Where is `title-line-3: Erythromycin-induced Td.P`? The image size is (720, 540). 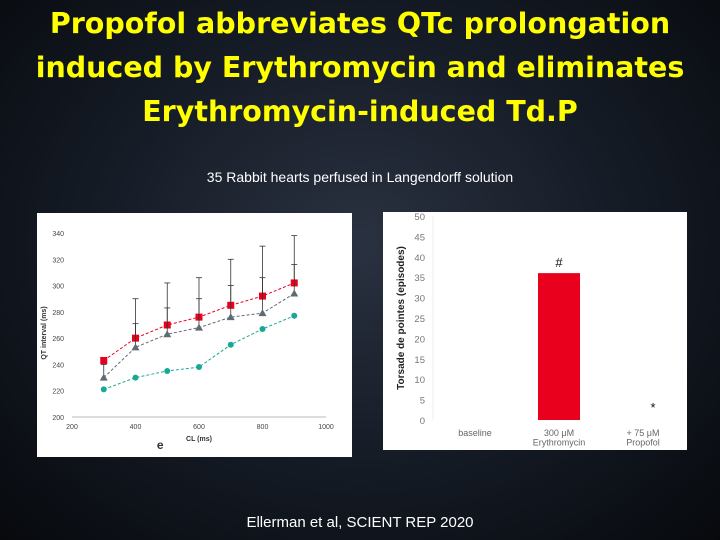
title-line-3: Erythromycin-induced Td.P is located at coordinates (360, 111).